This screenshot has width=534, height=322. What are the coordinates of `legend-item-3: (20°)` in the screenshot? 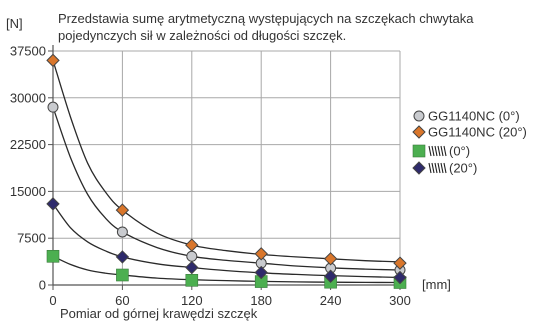 It's located at (444, 168).